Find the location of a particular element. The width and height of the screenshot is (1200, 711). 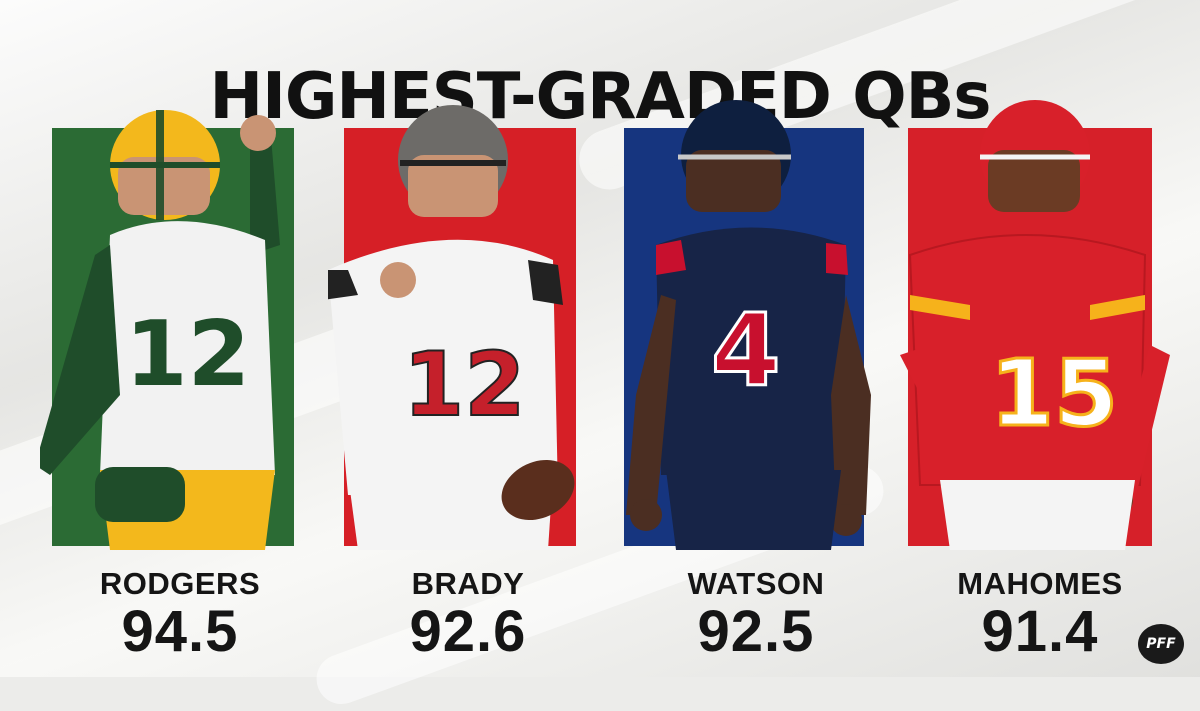

player-name: WATSON is located at coordinates (756, 583).